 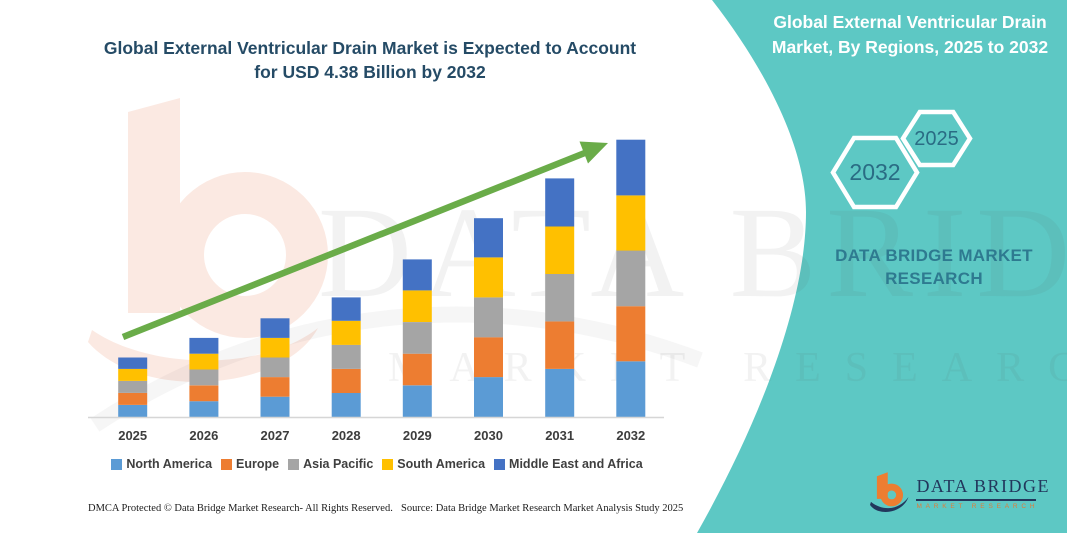 What do you see at coordinates (560, 345) in the screenshot?
I see `bar-segment-2031-europe` at bounding box center [560, 345].